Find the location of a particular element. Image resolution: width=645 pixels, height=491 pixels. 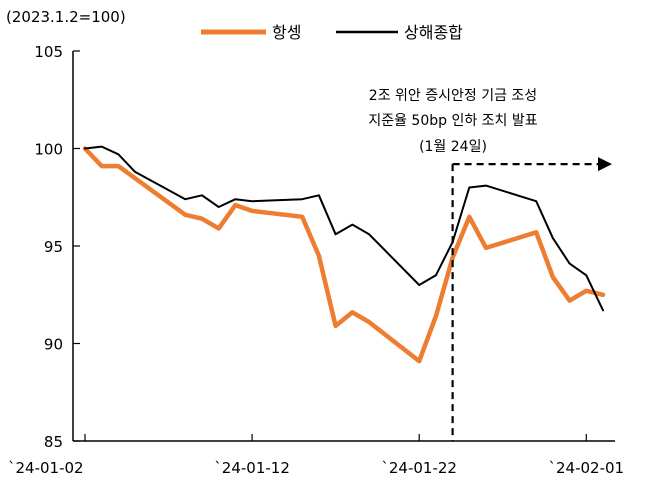

y-tick-label: 95 is located at coordinates (53, 247).